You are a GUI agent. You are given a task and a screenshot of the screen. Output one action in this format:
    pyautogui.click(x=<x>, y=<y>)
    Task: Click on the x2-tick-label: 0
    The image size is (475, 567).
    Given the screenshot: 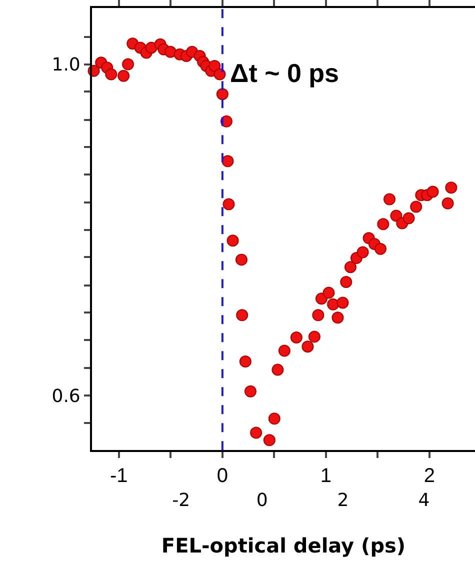 What is the action you would take?
    pyautogui.click(x=262, y=500)
    